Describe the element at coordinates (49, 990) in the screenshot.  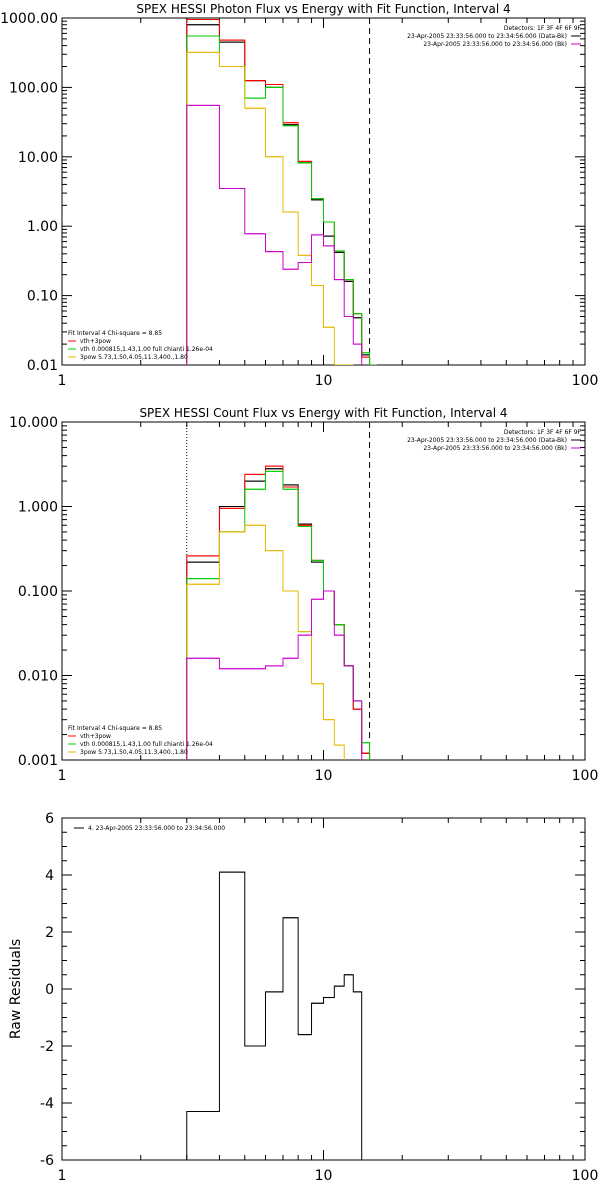
I see `y-tick-label: 0` at that location.